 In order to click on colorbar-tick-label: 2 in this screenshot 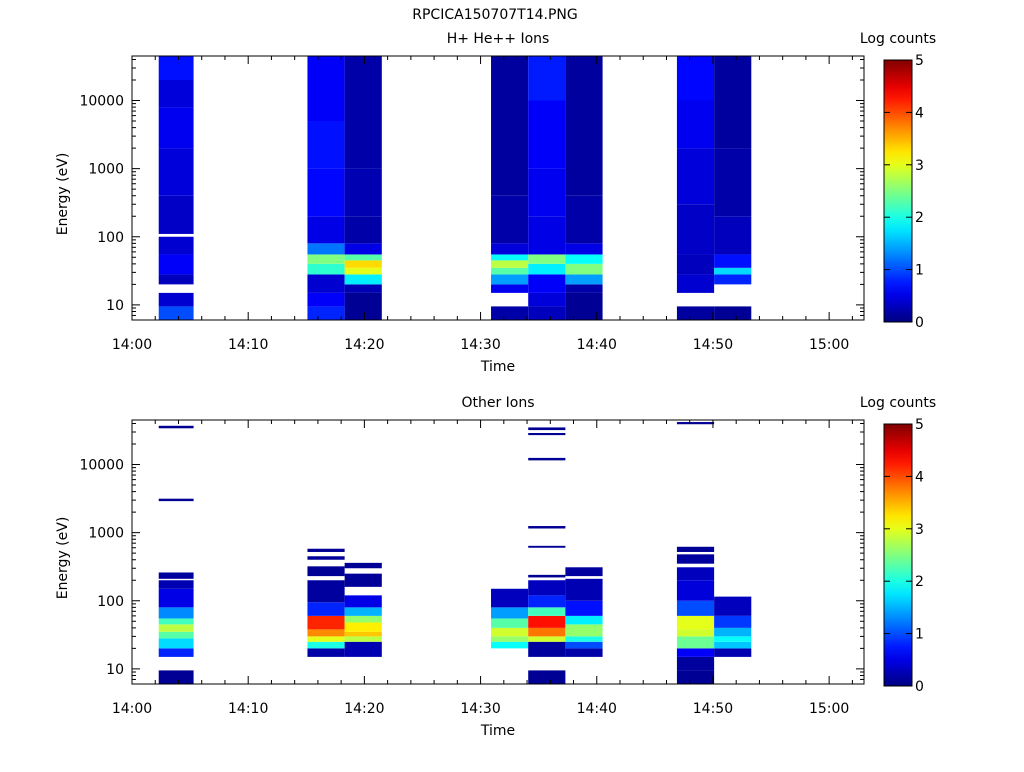, I will do `click(919, 582)`.